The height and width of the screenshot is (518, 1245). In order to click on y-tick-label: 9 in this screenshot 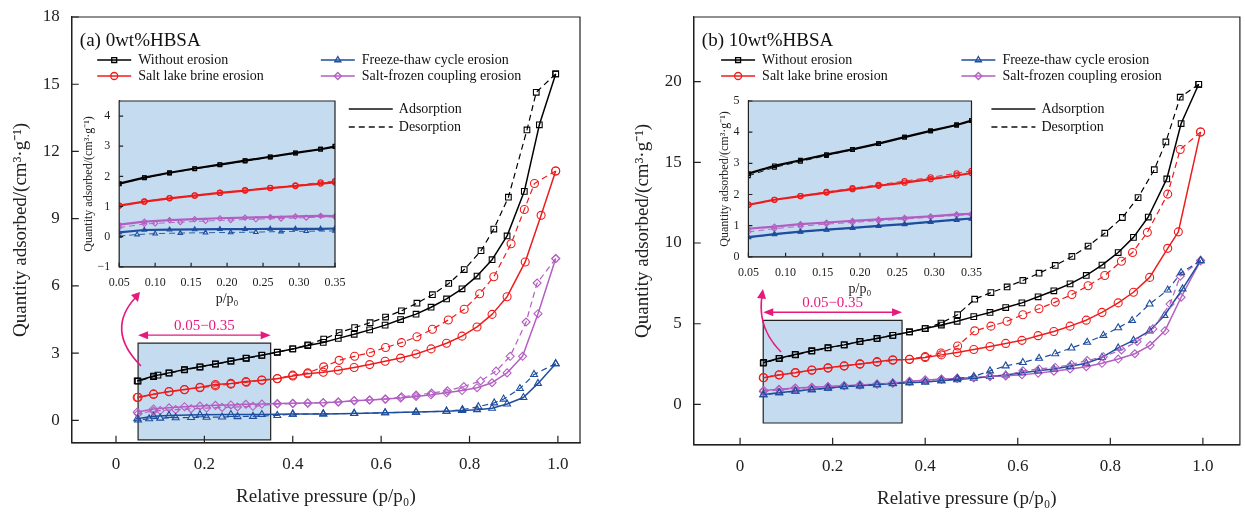, I will do `click(55, 218)`.